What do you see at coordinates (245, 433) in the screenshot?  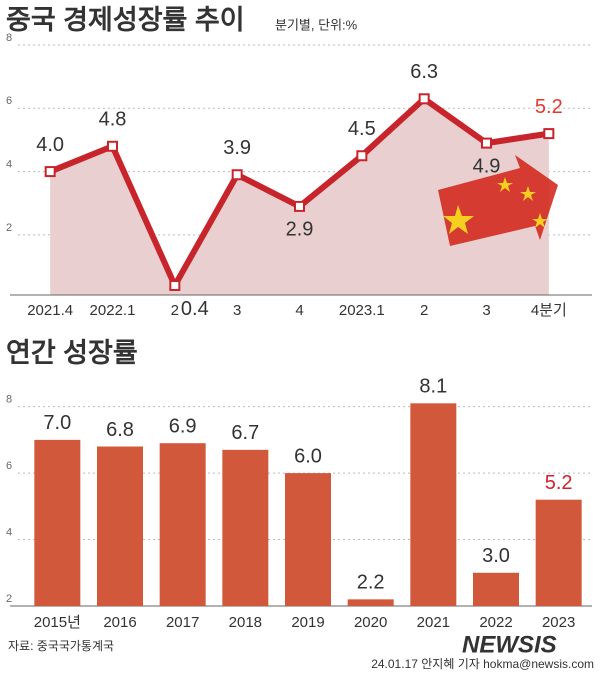 I see `value-label: 6.7` at bounding box center [245, 433].